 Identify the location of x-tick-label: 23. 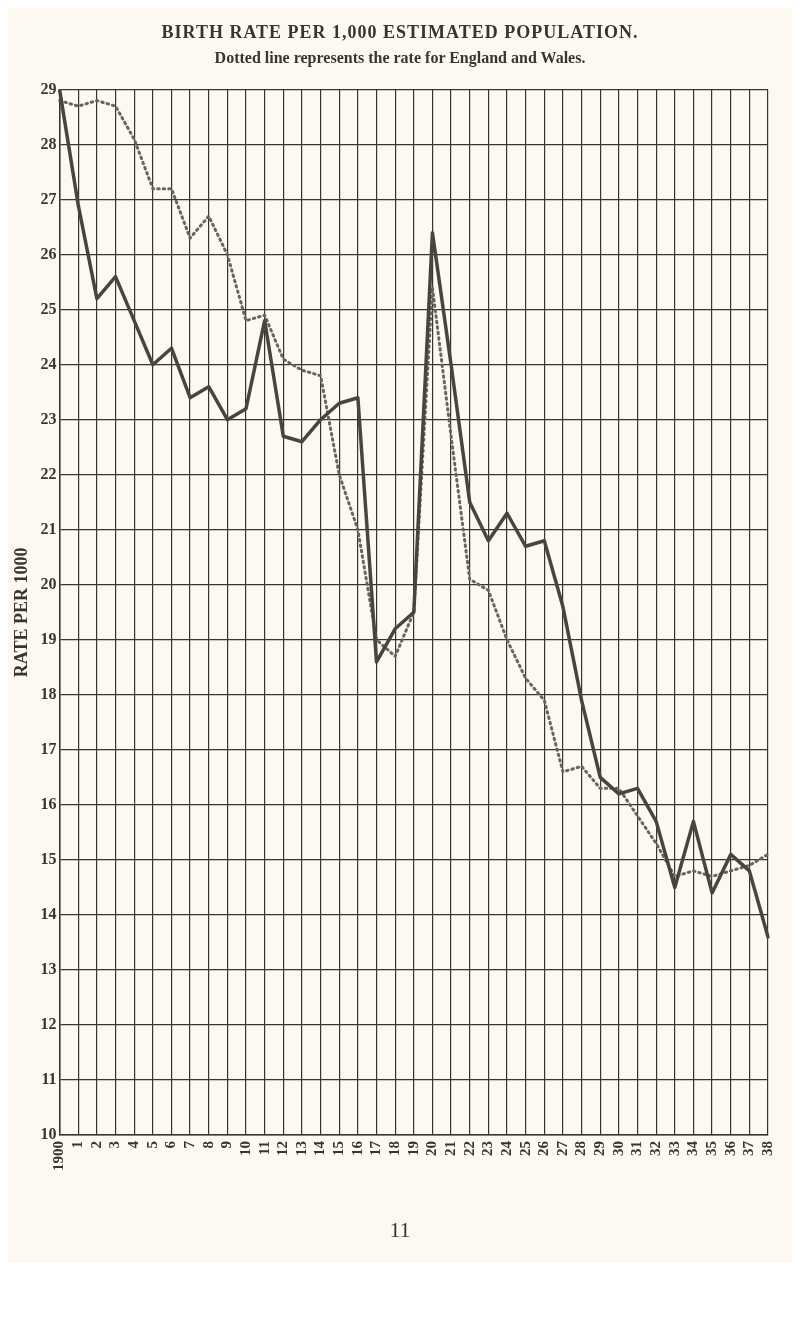
(487, 1148).